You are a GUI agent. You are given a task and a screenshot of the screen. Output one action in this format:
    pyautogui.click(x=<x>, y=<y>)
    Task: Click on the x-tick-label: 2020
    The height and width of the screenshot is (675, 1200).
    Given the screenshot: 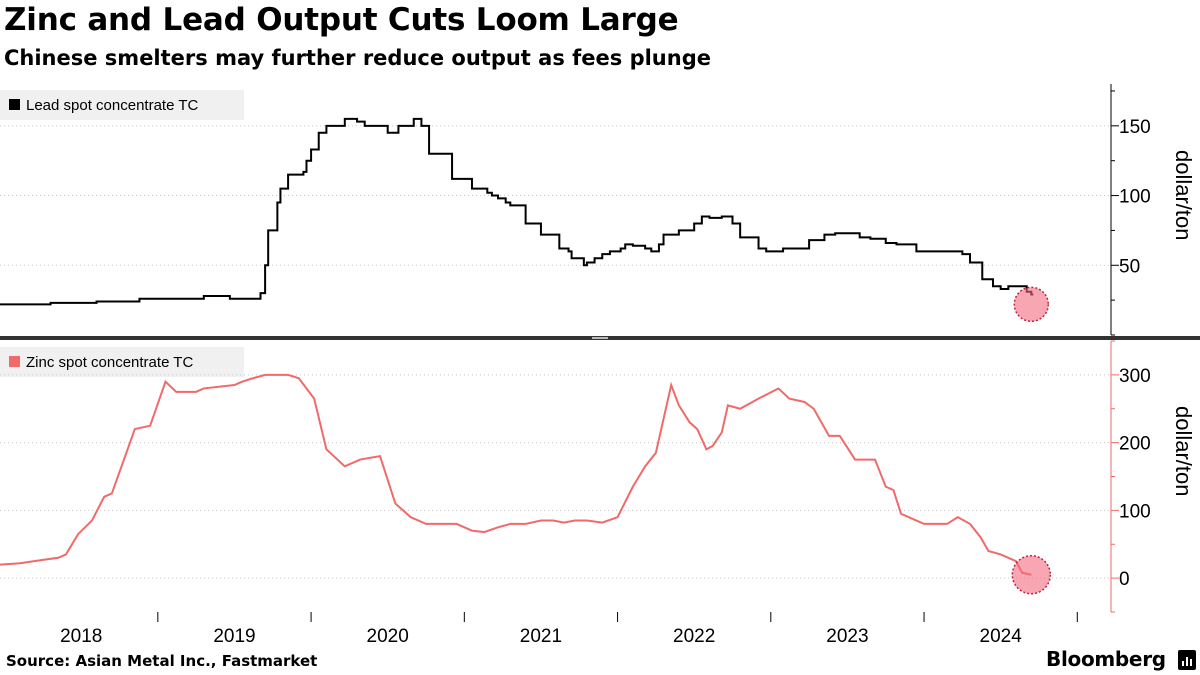 What is the action you would take?
    pyautogui.click(x=388, y=635)
    